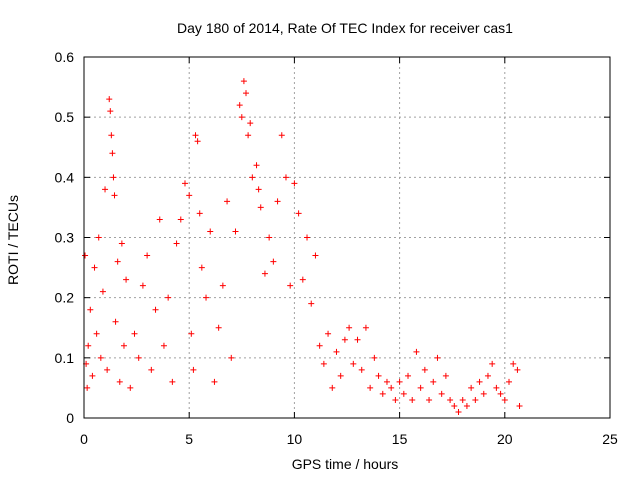 Image resolution: width=640 pixels, height=480 pixels. I want to click on y-axis-title: ROTI / TECUs, so click(13, 240).